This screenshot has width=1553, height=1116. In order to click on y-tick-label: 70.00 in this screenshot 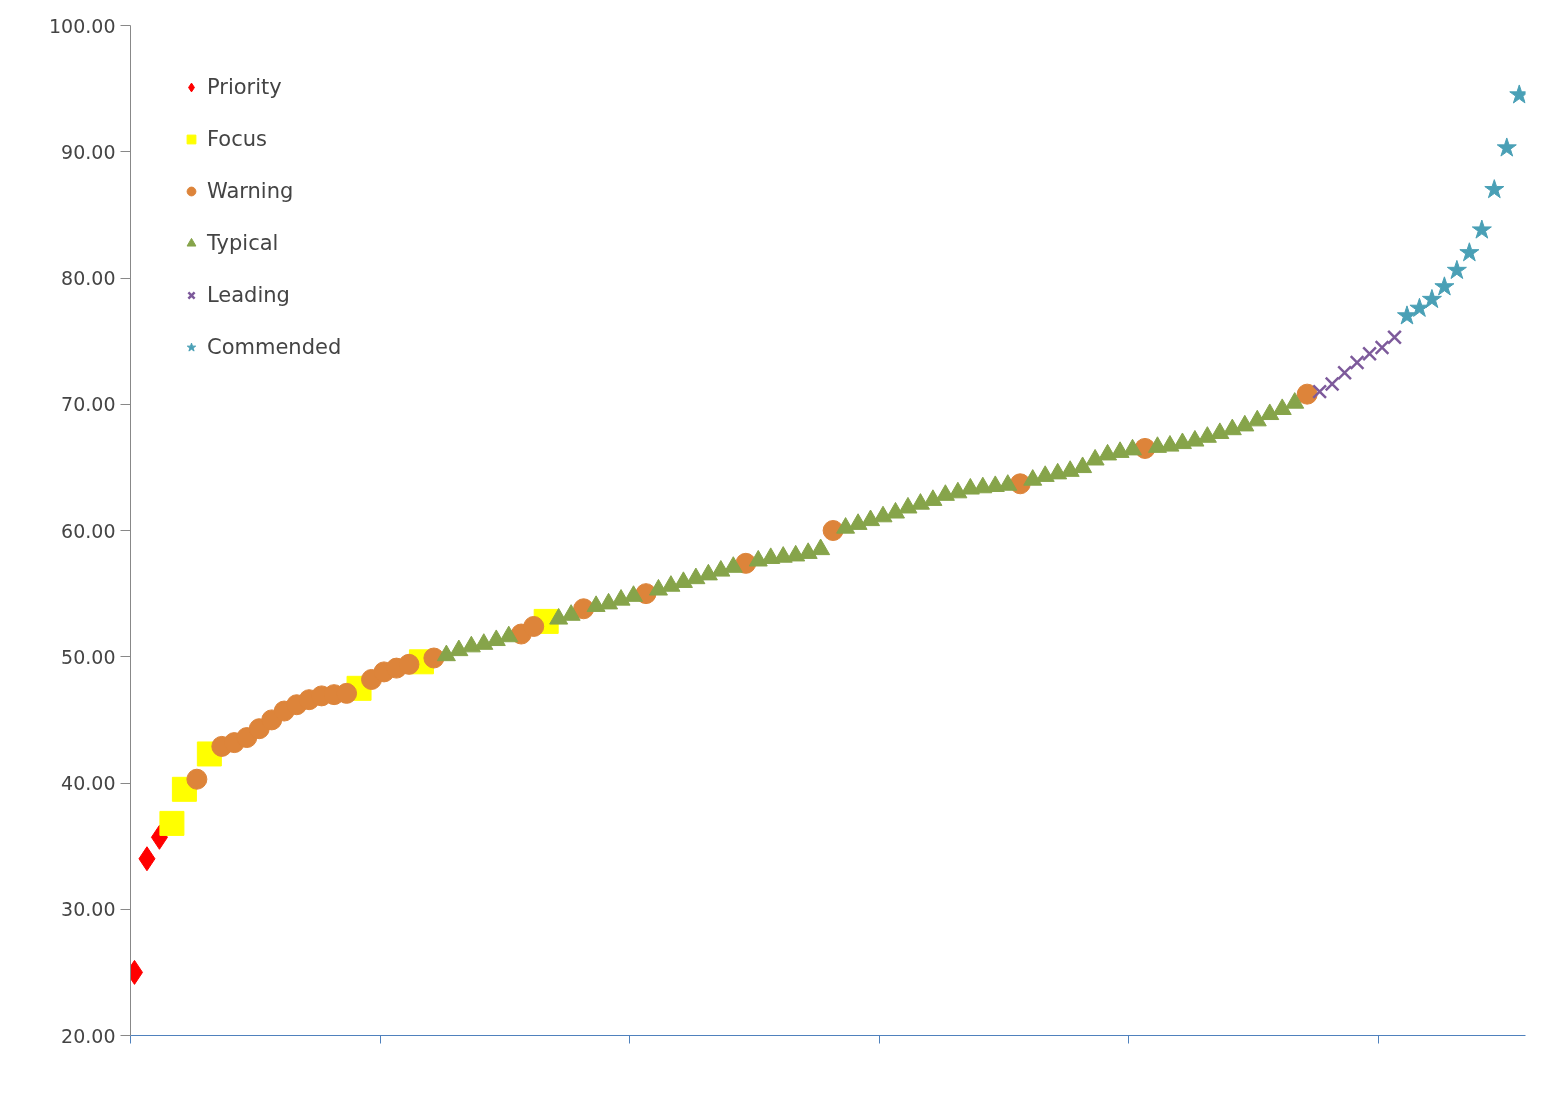, I will do `click(88, 404)`.